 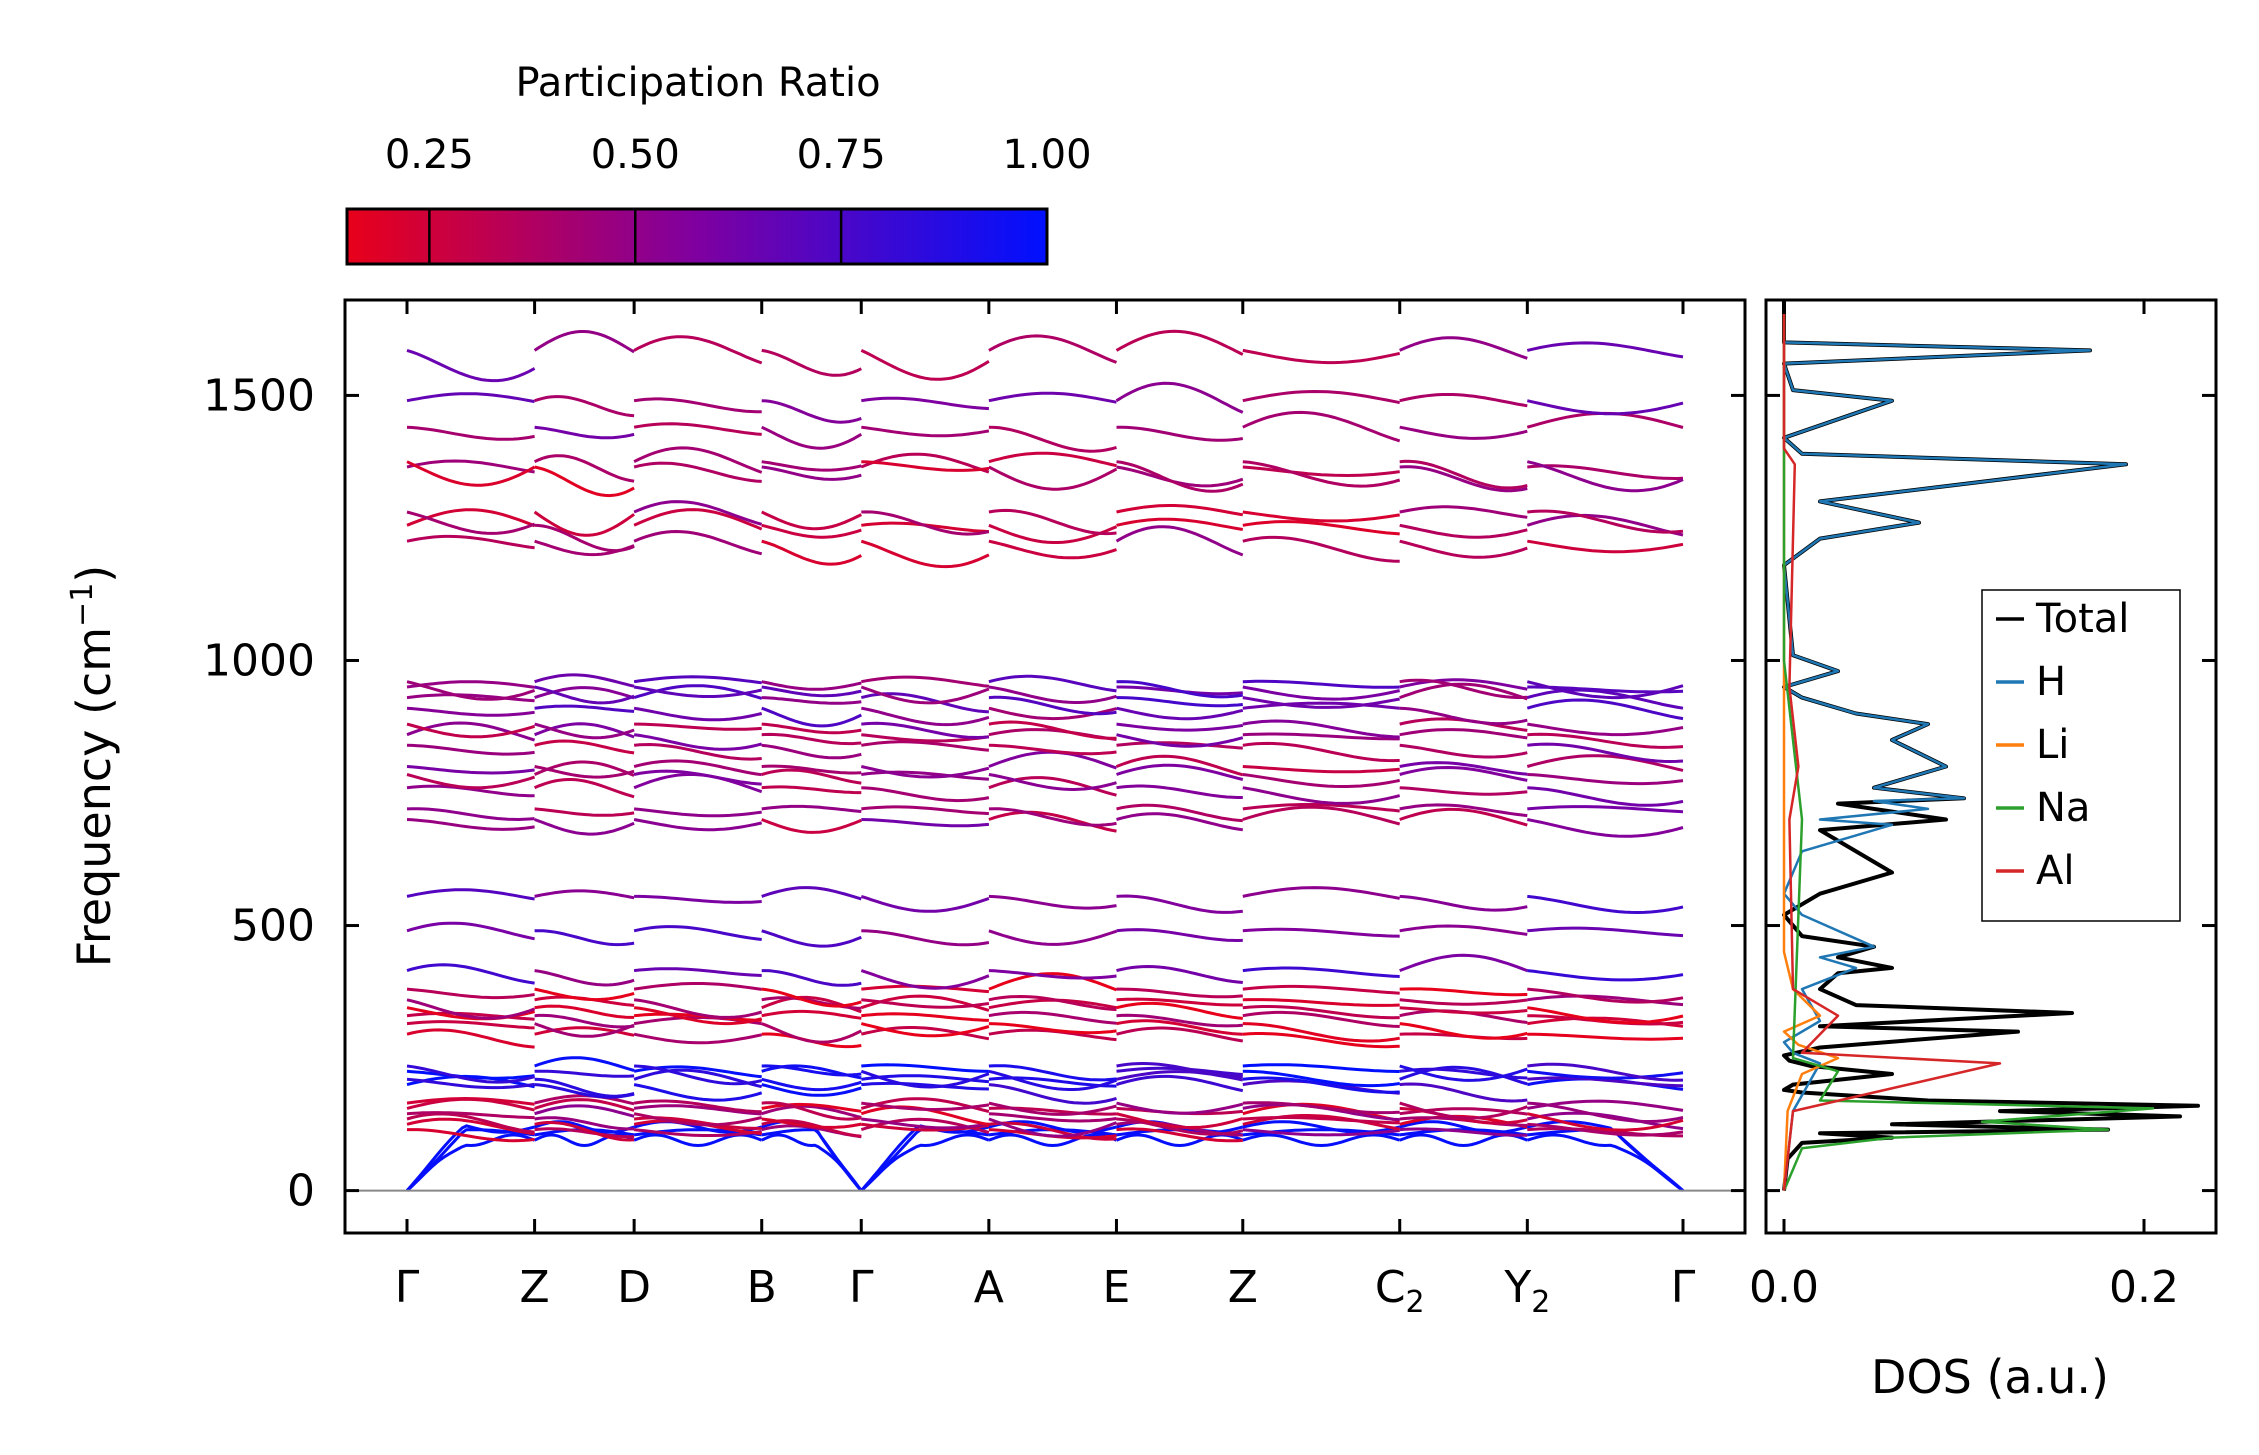 What do you see at coordinates (634, 1287) in the screenshot?
I see `kpath-label: D` at bounding box center [634, 1287].